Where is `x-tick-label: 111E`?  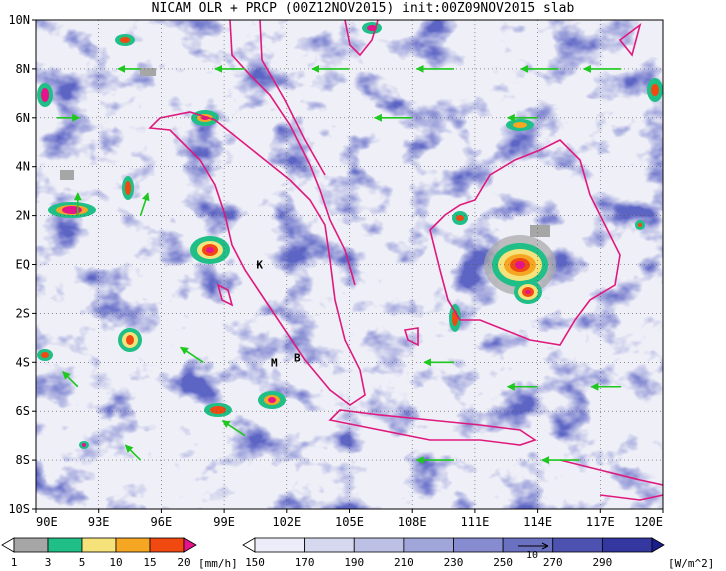
x-tick-label: 111E is located at coordinates (474, 522).